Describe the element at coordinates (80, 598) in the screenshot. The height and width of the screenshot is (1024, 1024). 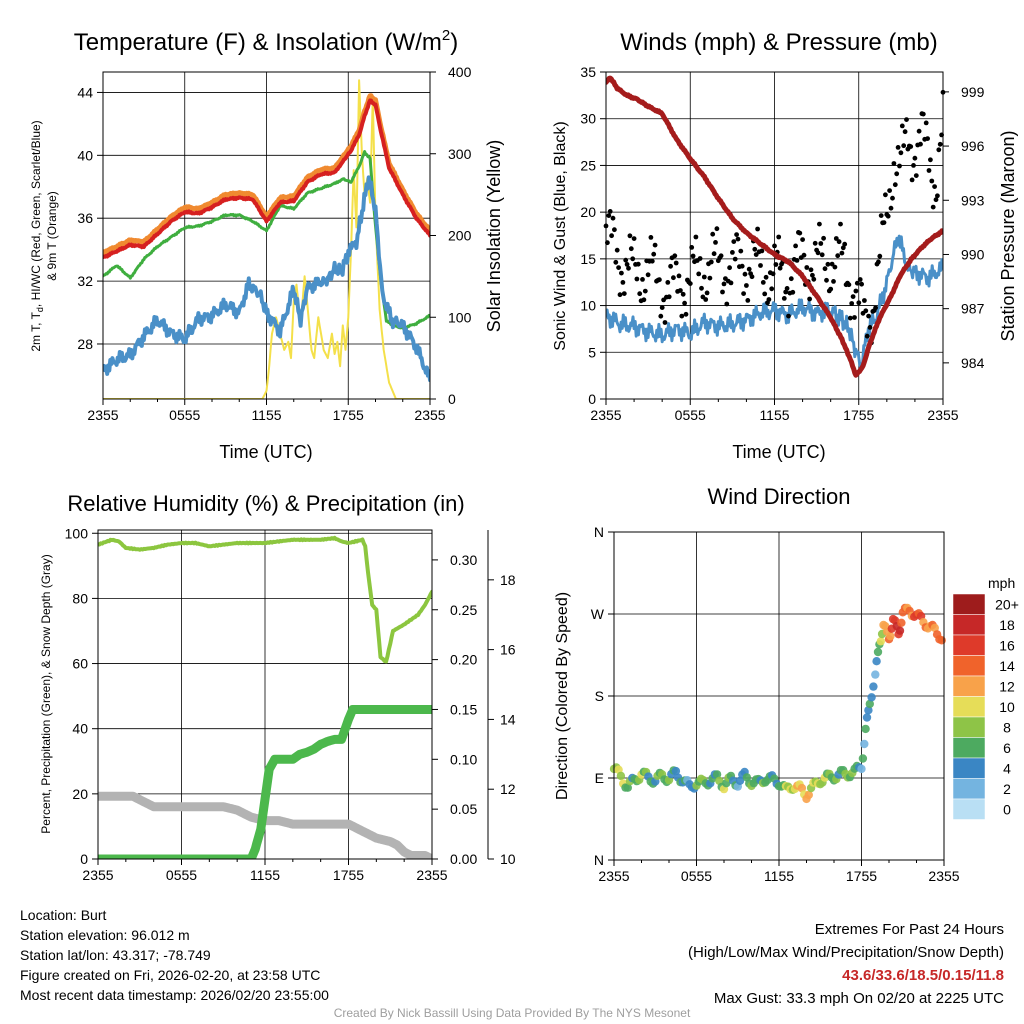
I see `y-tick-label: 80` at that location.